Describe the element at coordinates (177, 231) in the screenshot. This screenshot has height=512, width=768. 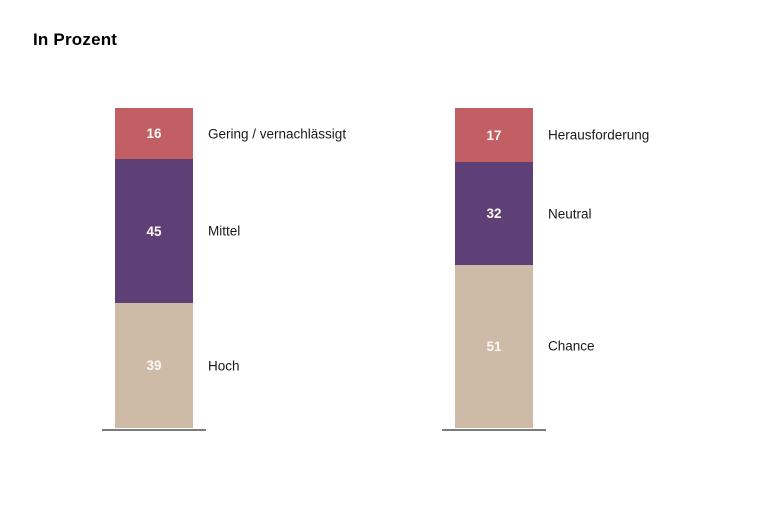
I see `bar-segment-mittel: 45 Mittel` at that location.